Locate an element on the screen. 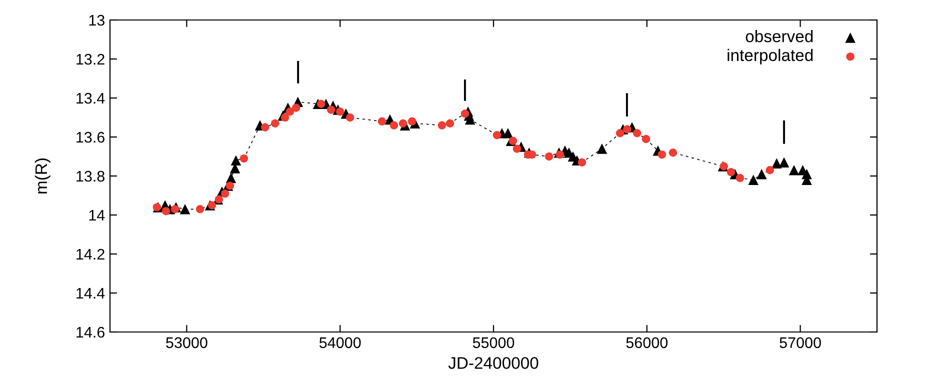  y-tick-label: 13.6 is located at coordinates (90, 137).